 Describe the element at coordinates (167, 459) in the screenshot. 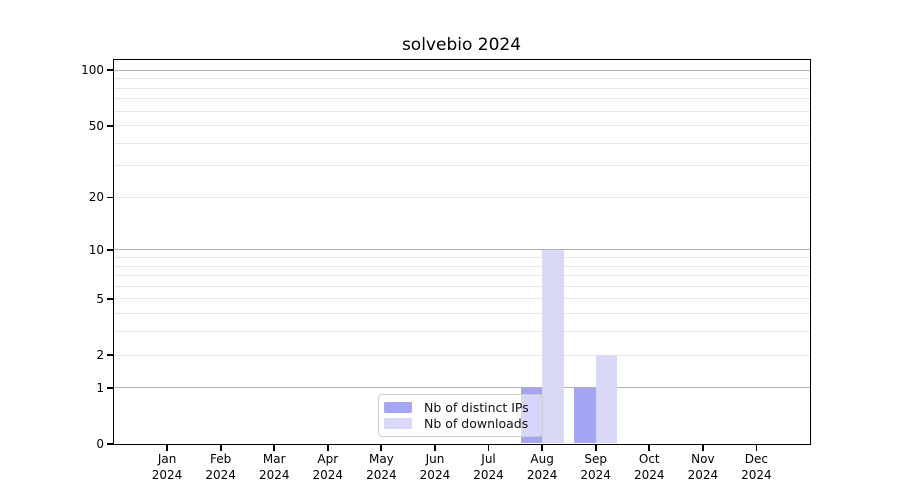

I see `x-tick-month: Jan` at that location.